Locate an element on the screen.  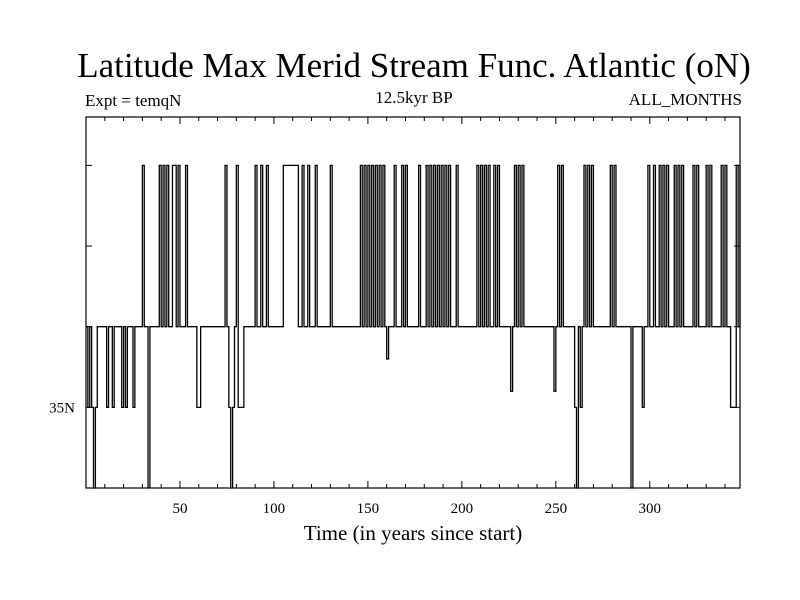
x-tick-label: 300 is located at coordinates (650, 509).